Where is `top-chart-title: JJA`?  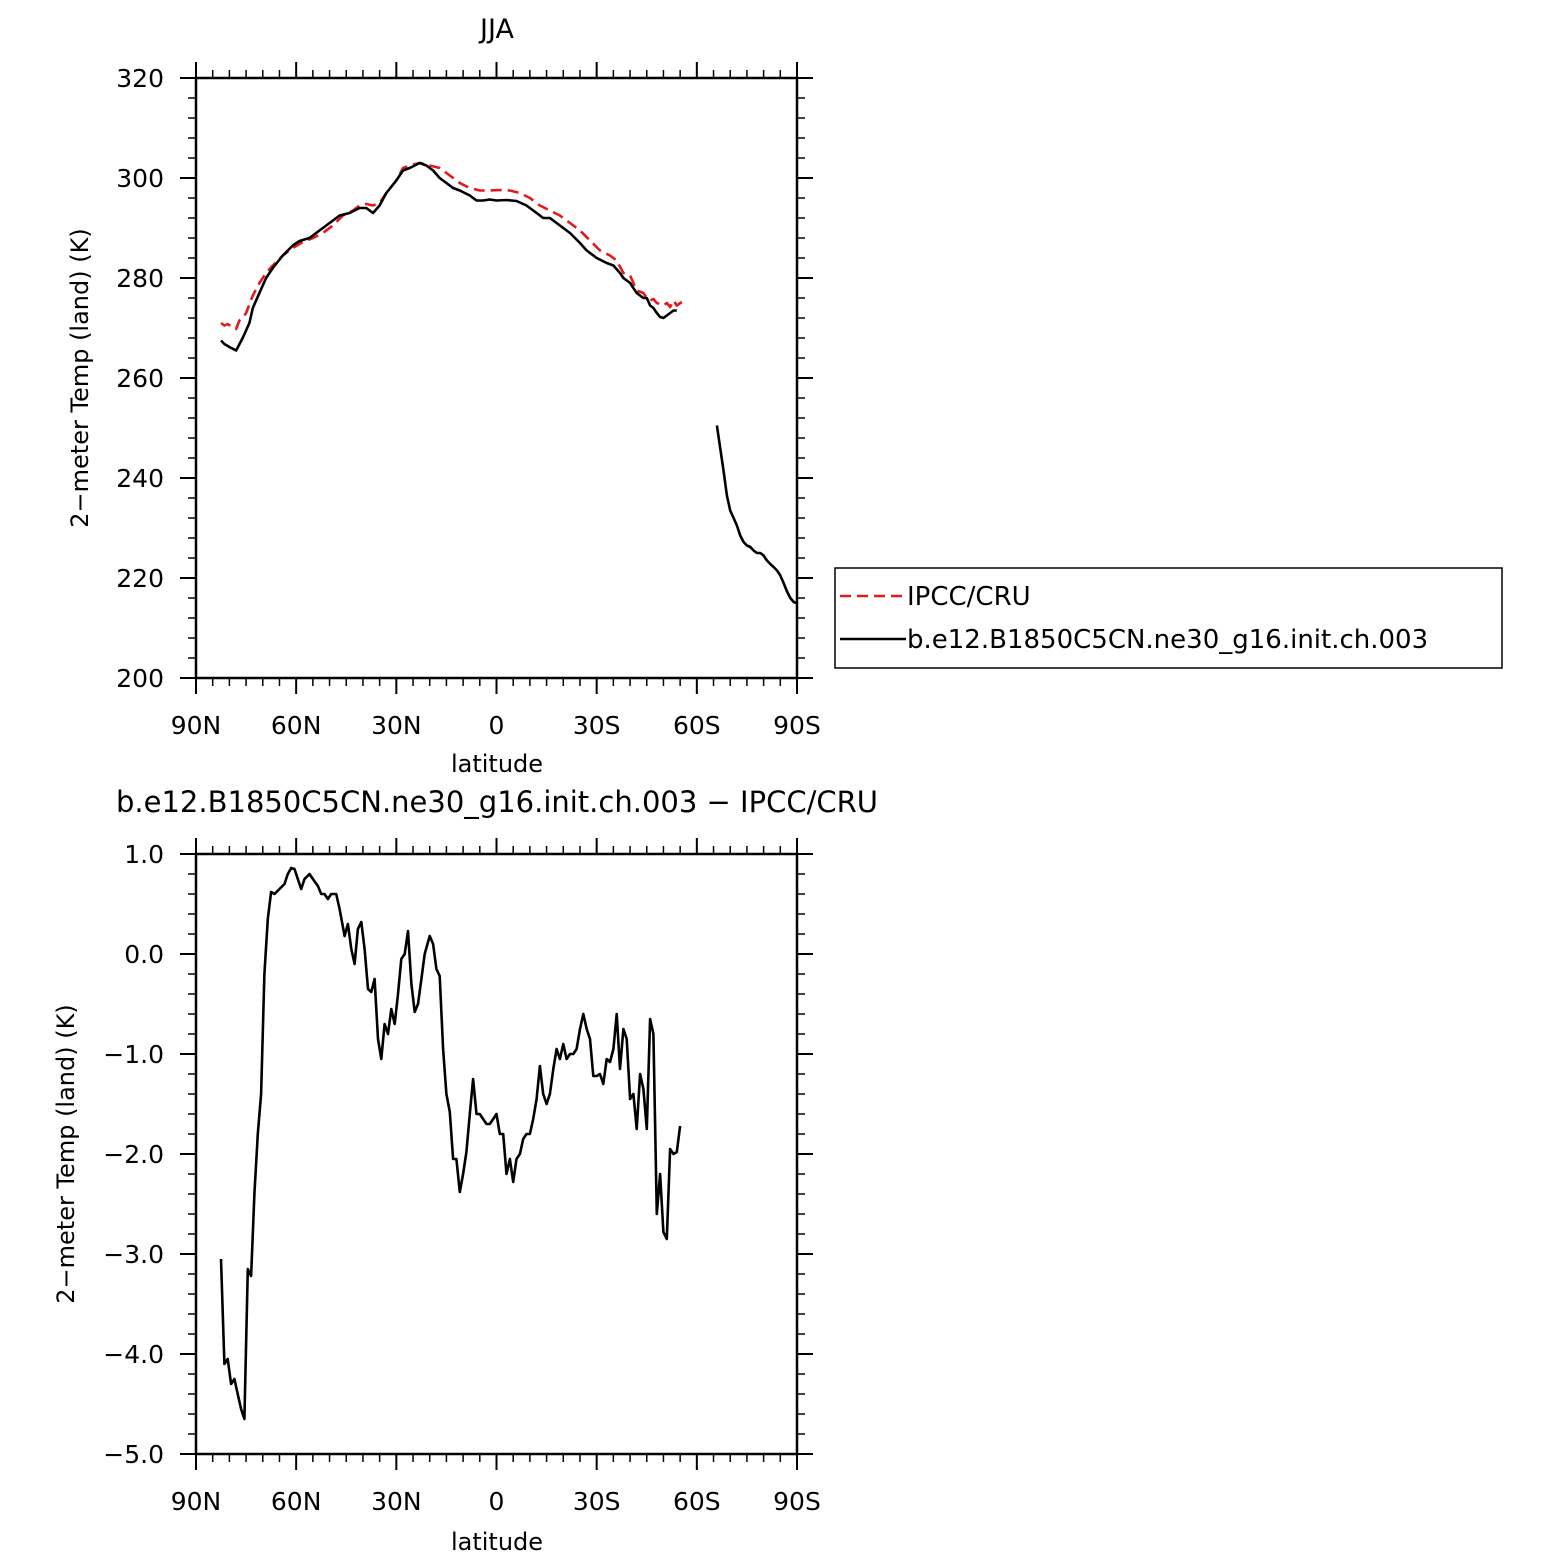 top-chart-title: JJA is located at coordinates (496, 29).